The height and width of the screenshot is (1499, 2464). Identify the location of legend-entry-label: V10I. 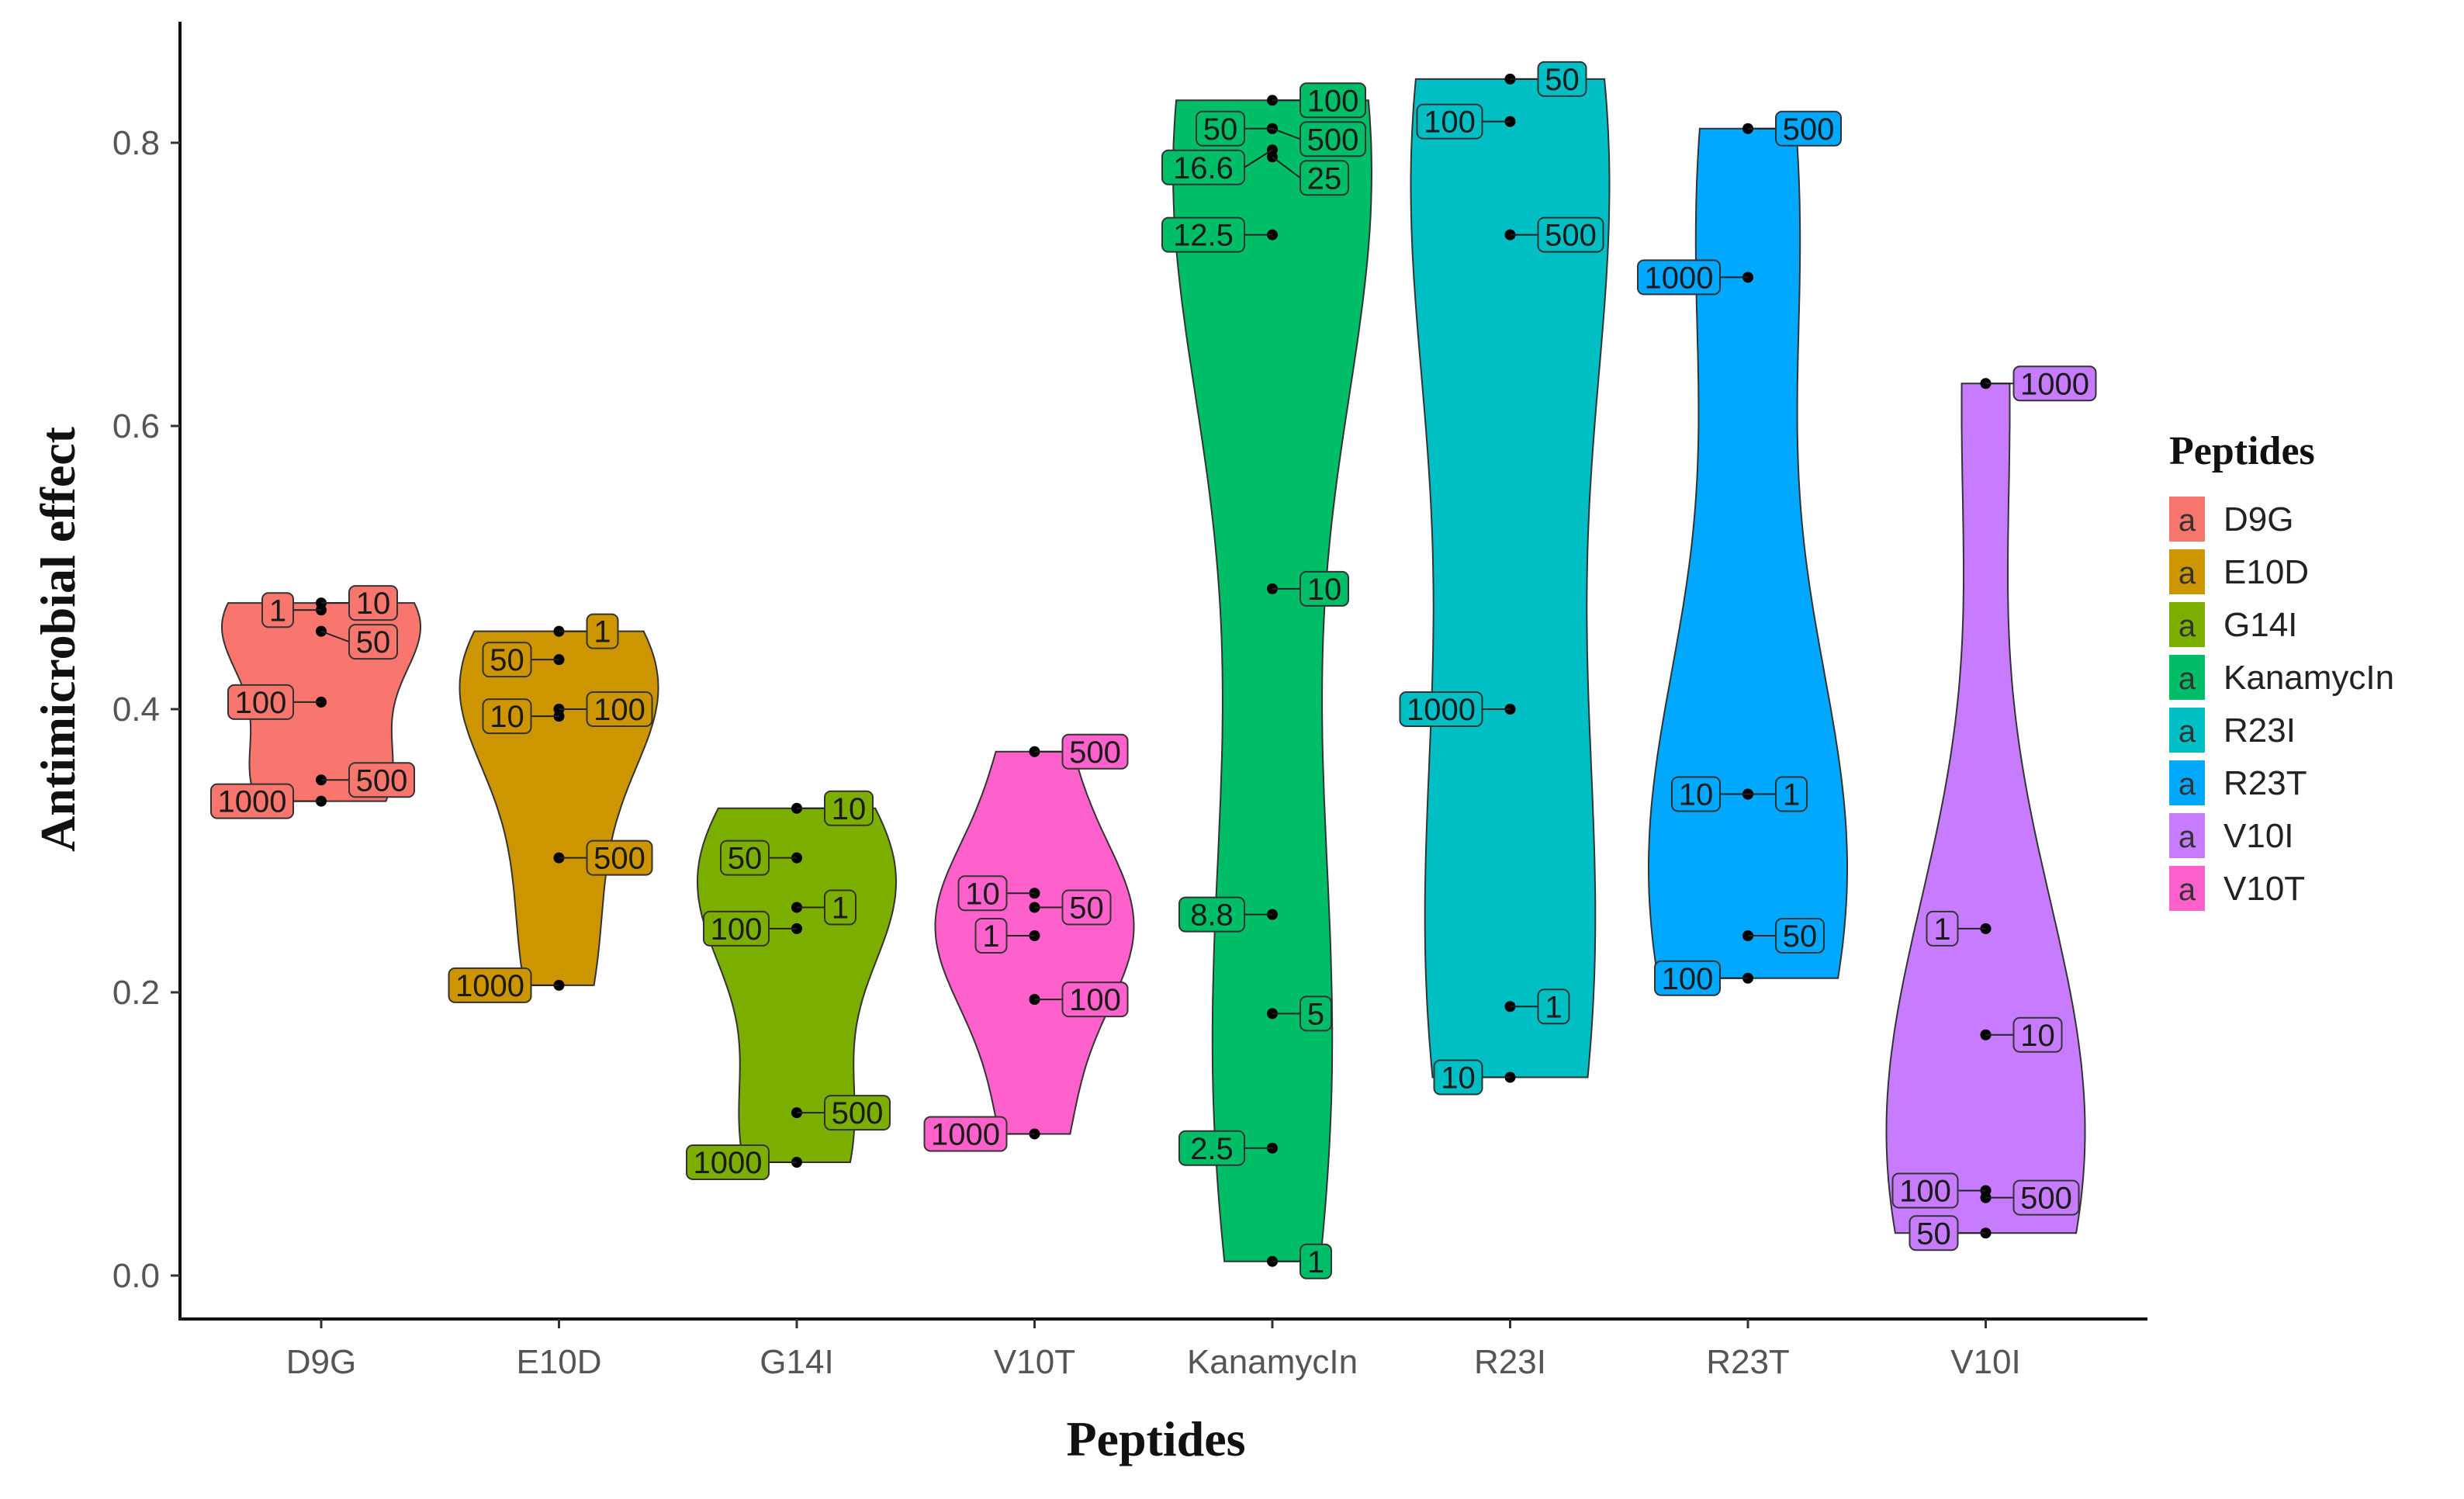
(2258, 836).